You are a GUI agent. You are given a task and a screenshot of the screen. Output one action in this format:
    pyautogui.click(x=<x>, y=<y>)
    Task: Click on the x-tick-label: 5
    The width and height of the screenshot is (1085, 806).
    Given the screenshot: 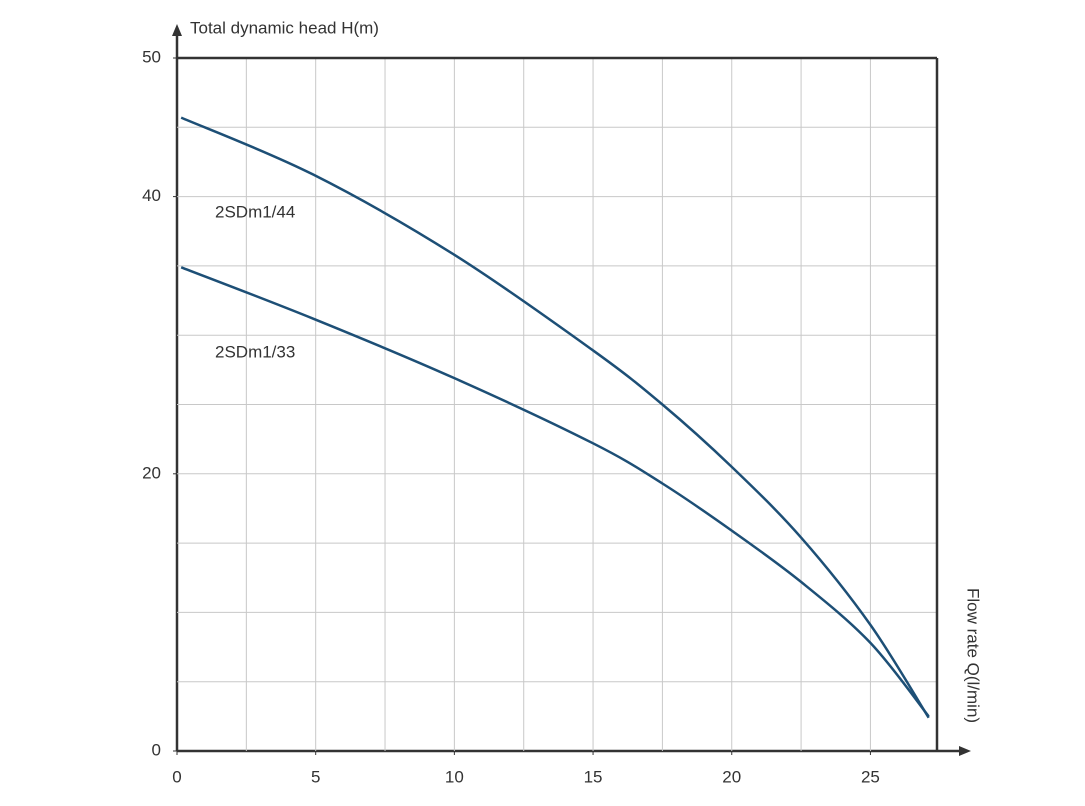 What is the action you would take?
    pyautogui.click(x=315, y=776)
    